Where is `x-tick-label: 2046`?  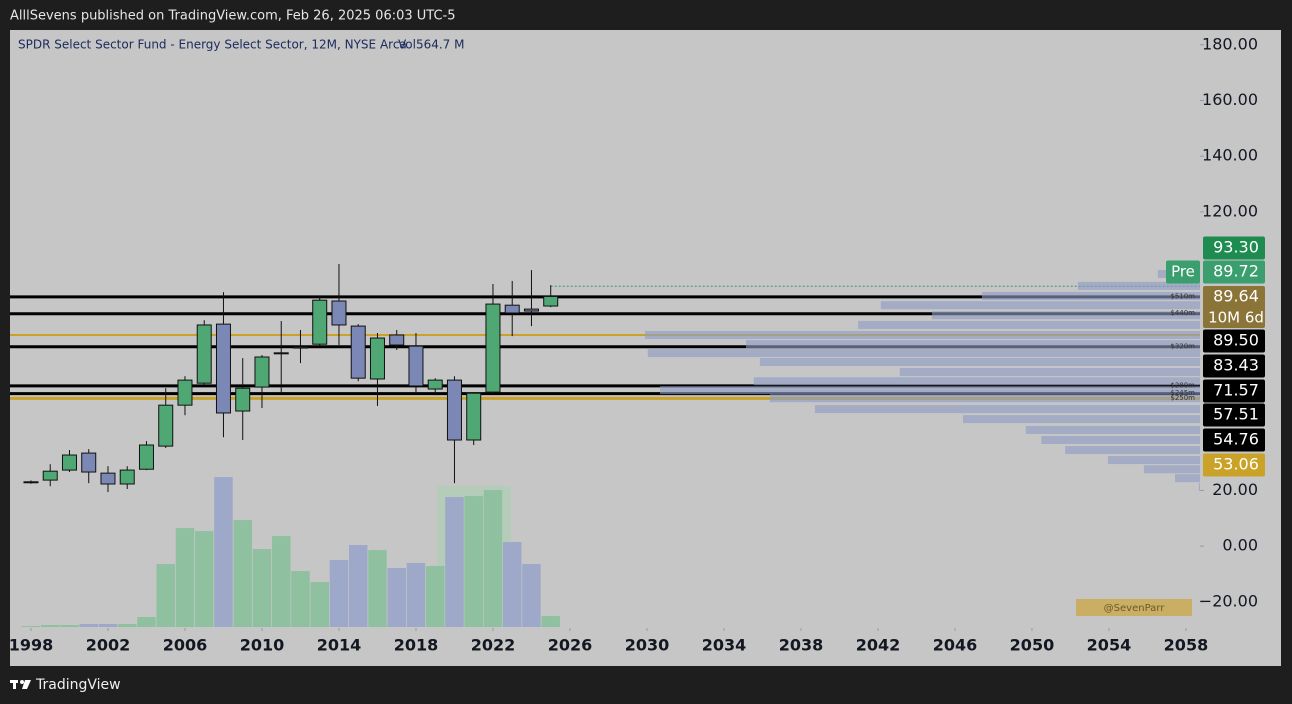 x-tick-label: 2046 is located at coordinates (955, 645).